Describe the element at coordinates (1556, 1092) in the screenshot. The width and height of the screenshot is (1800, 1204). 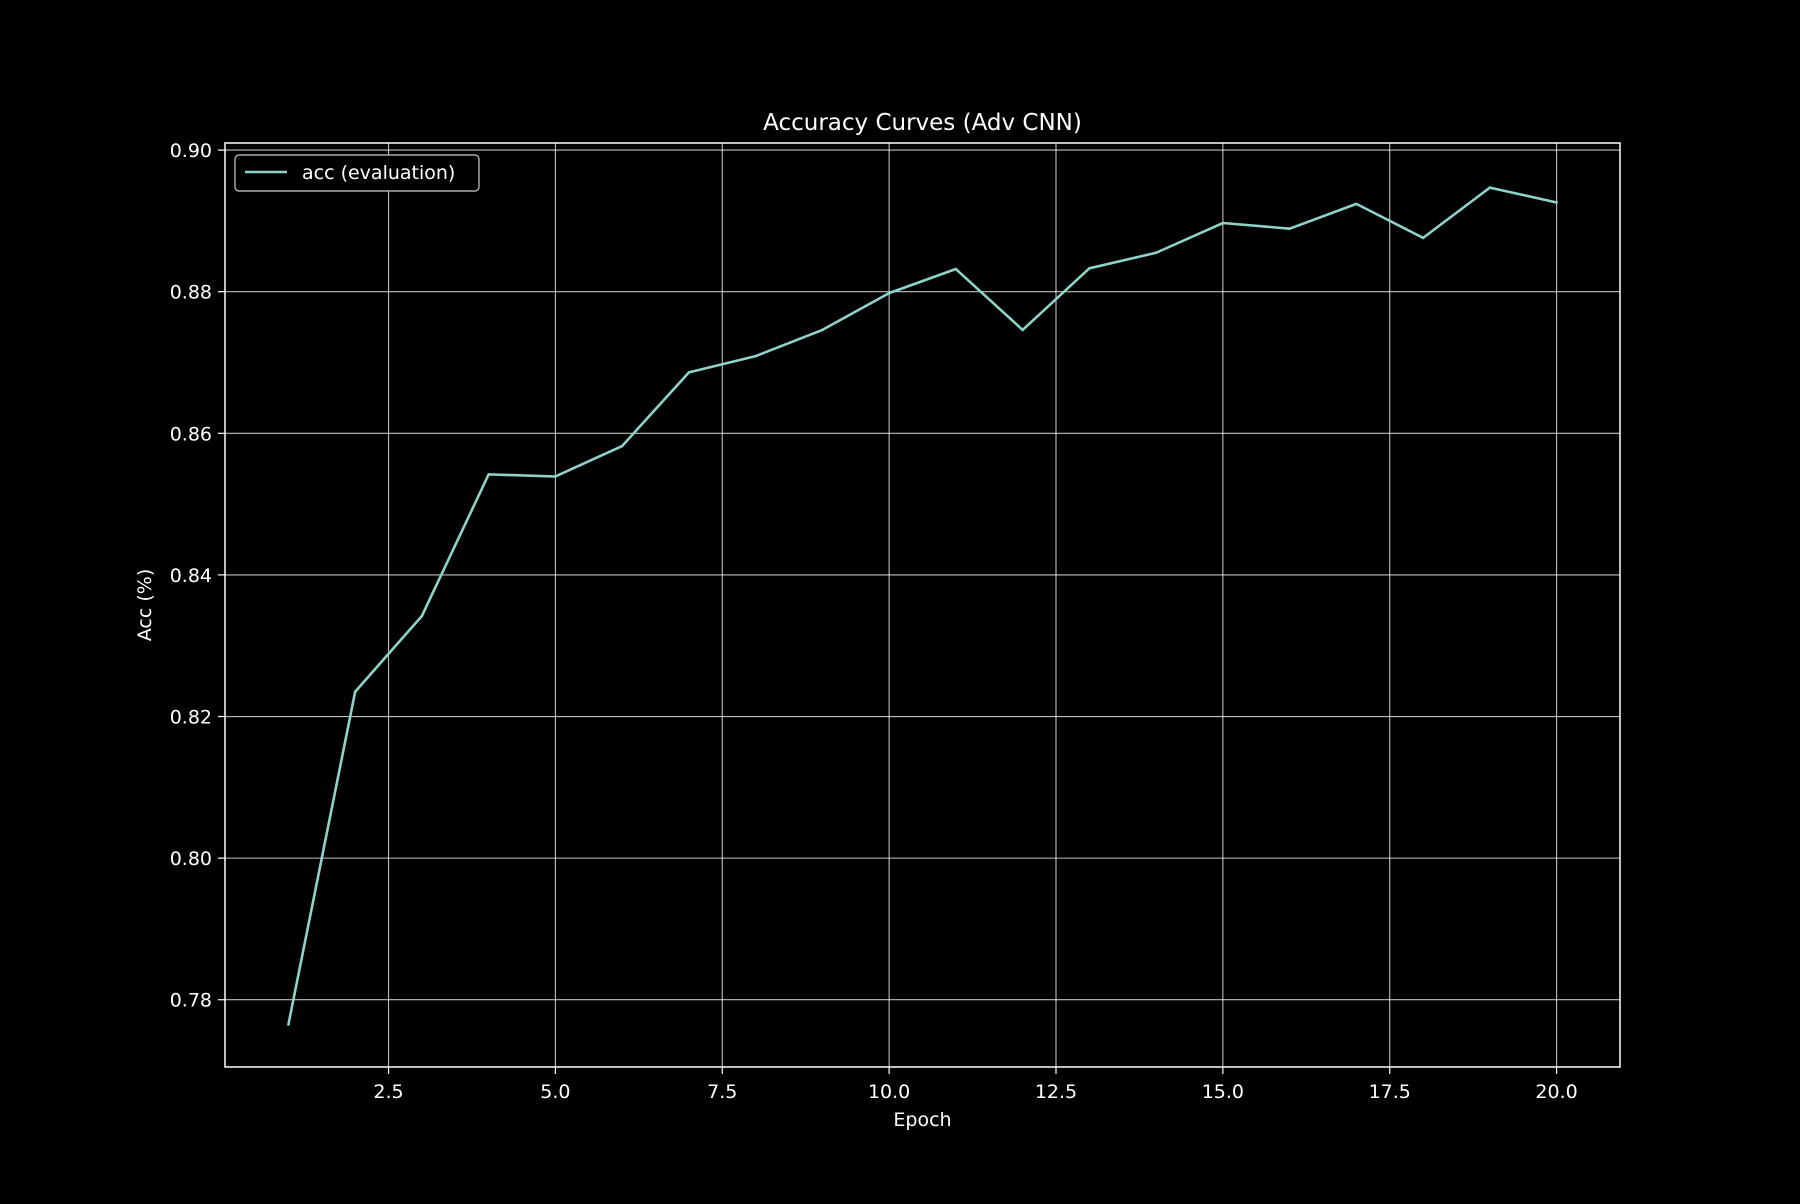
I see `x-tick-label: 20.0` at that location.